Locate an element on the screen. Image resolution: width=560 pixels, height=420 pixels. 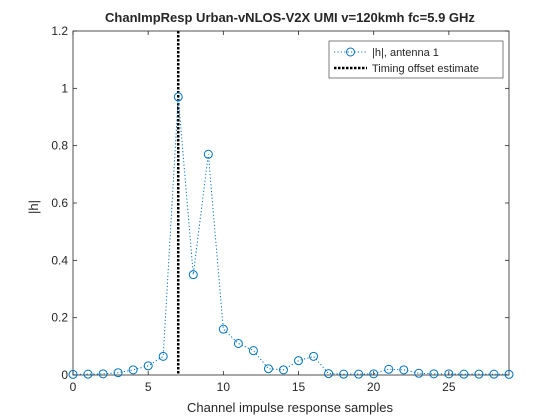
legend-box is located at coordinates (416, 59).